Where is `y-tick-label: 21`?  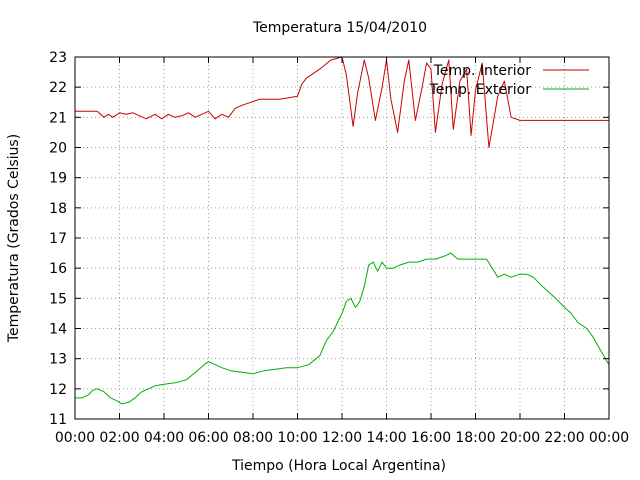
y-tick-label: 21 is located at coordinates (58, 118).